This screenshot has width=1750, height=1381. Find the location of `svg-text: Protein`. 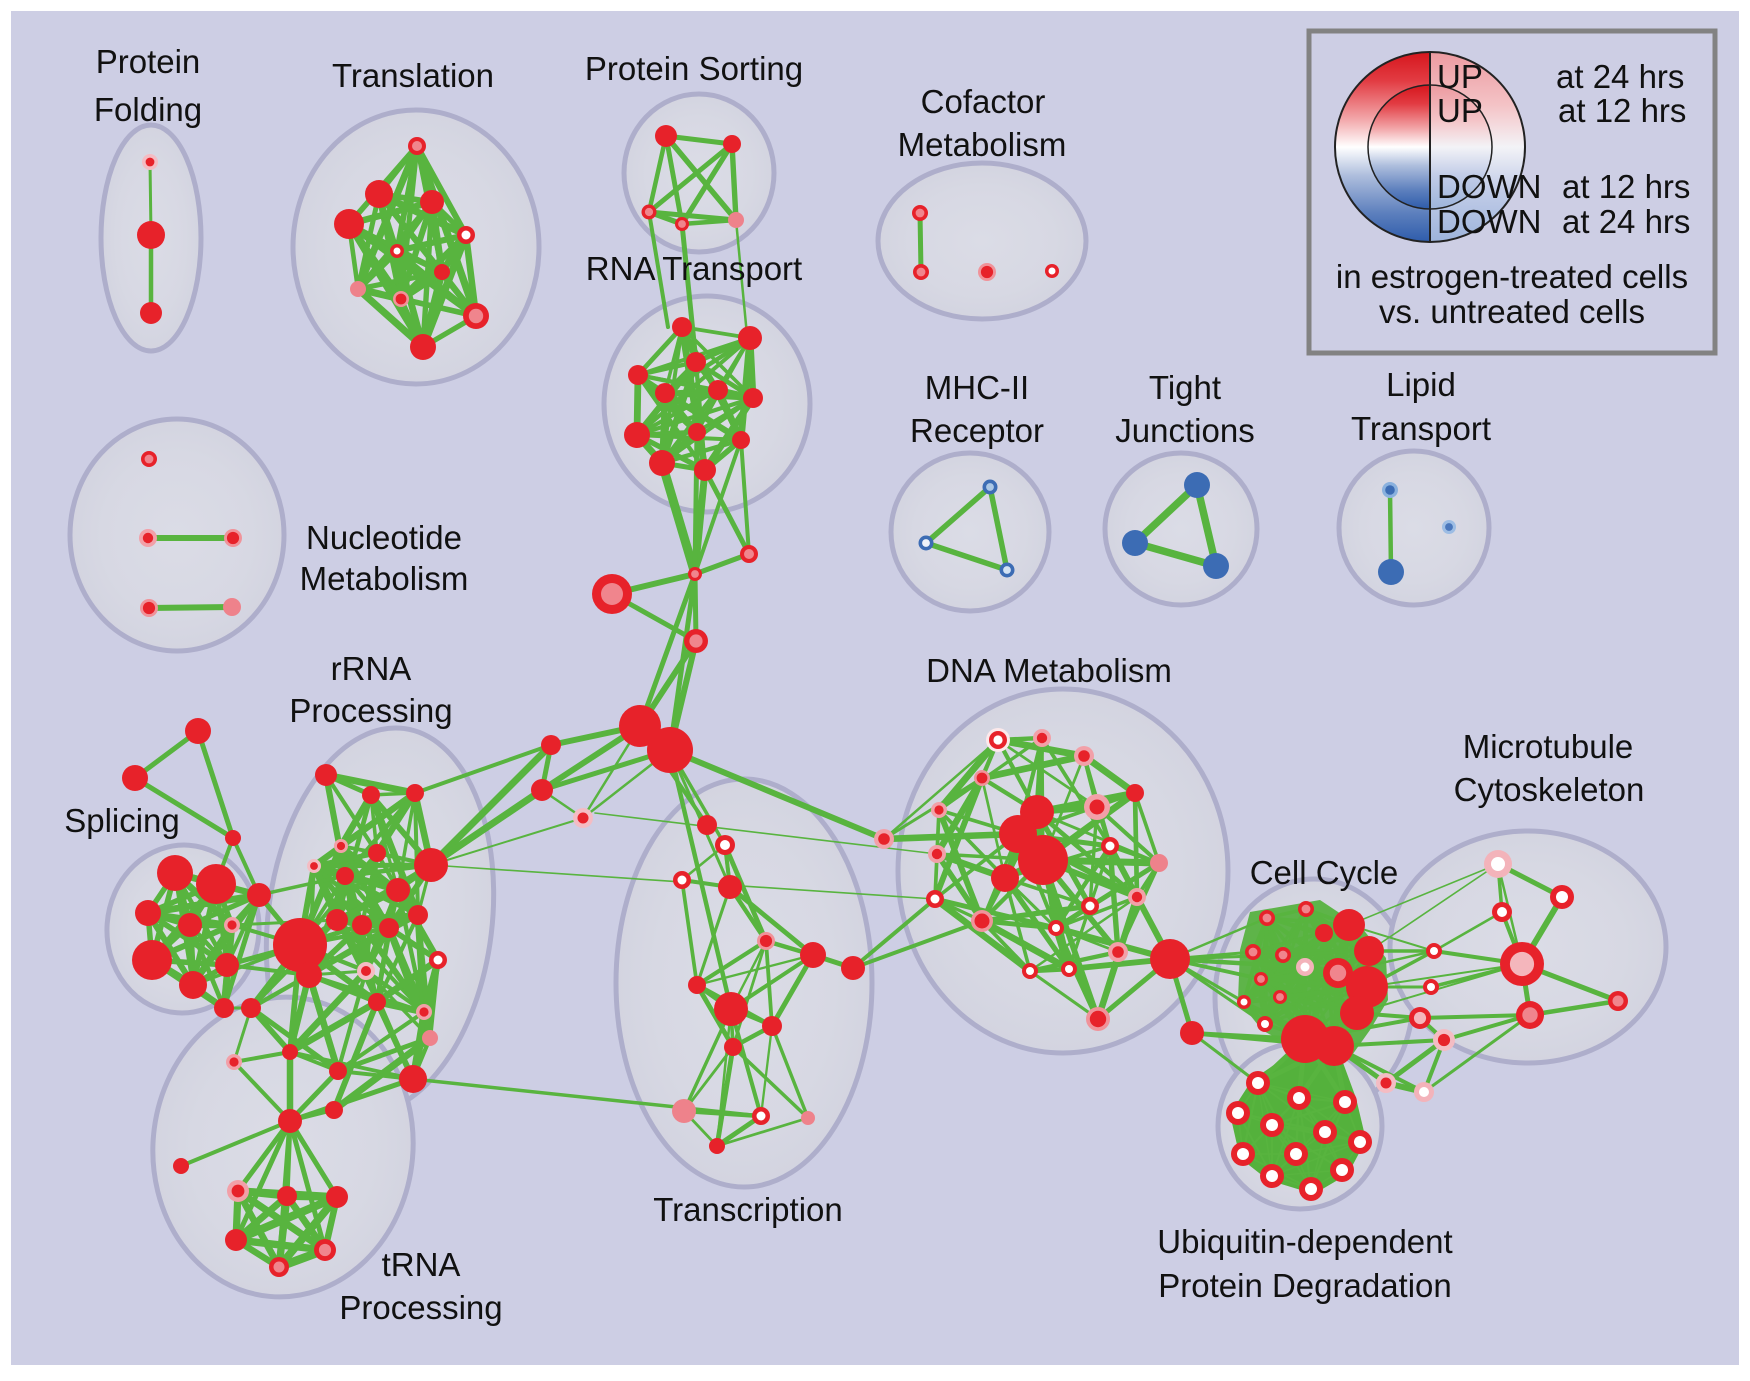

svg-text: Protein is located at coordinates (148, 61).